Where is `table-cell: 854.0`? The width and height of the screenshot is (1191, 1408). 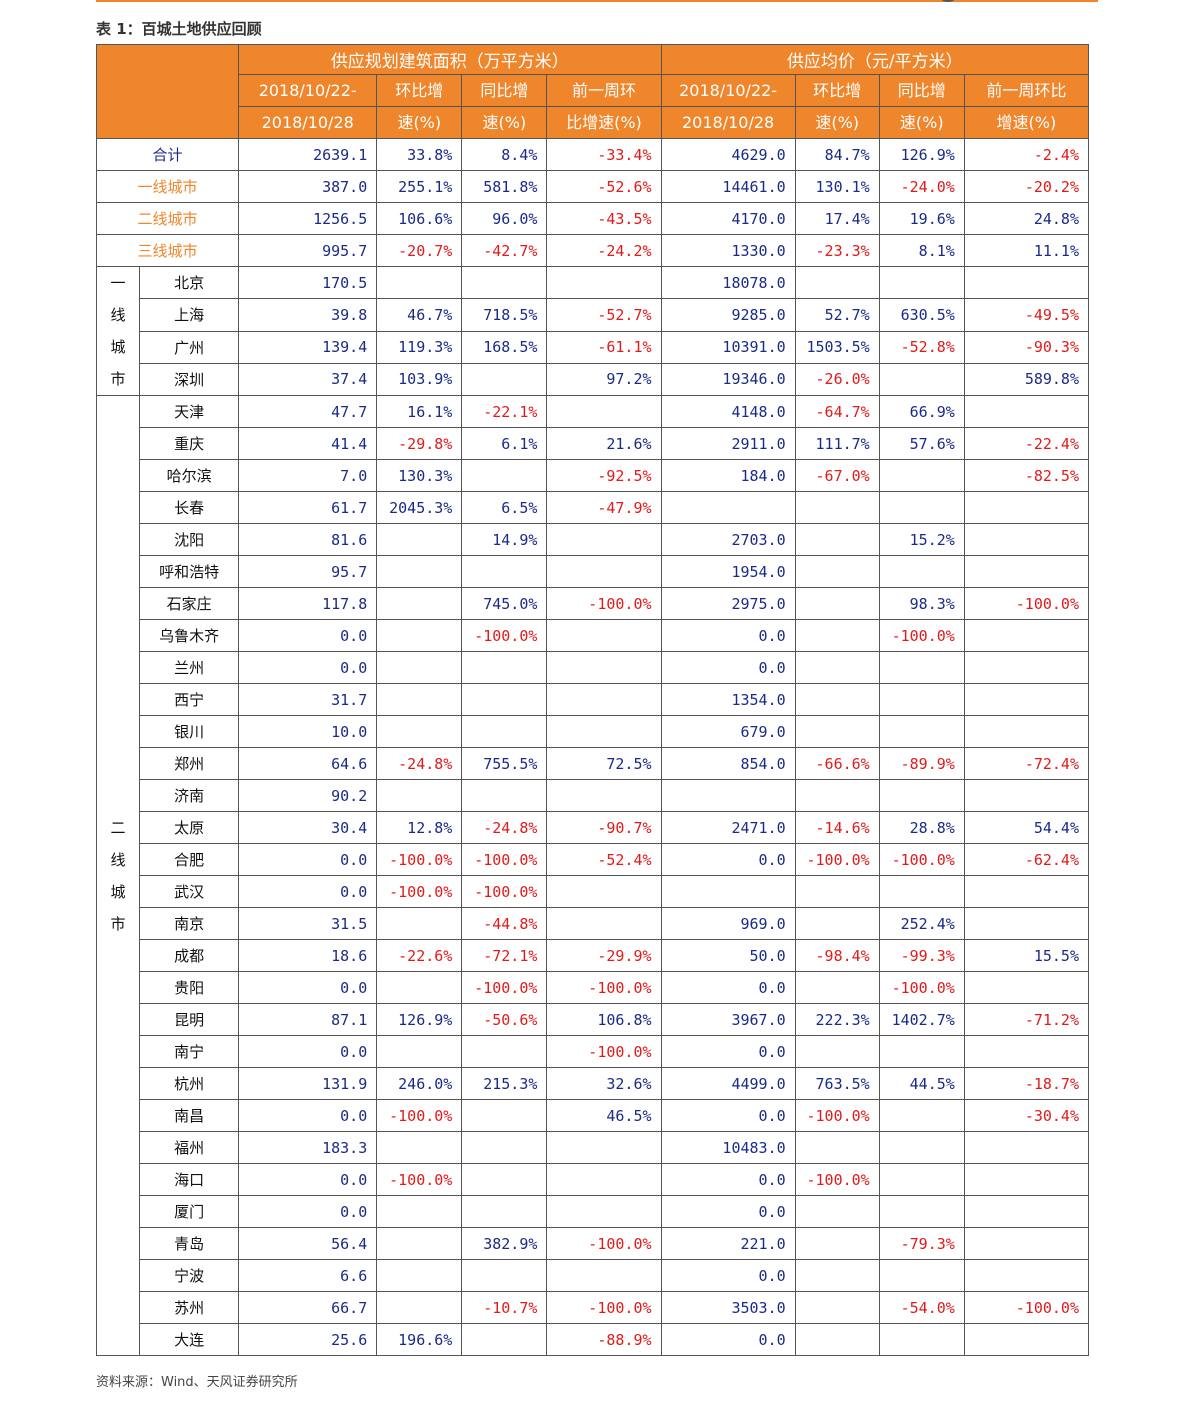 table-cell: 854.0 is located at coordinates (728, 763).